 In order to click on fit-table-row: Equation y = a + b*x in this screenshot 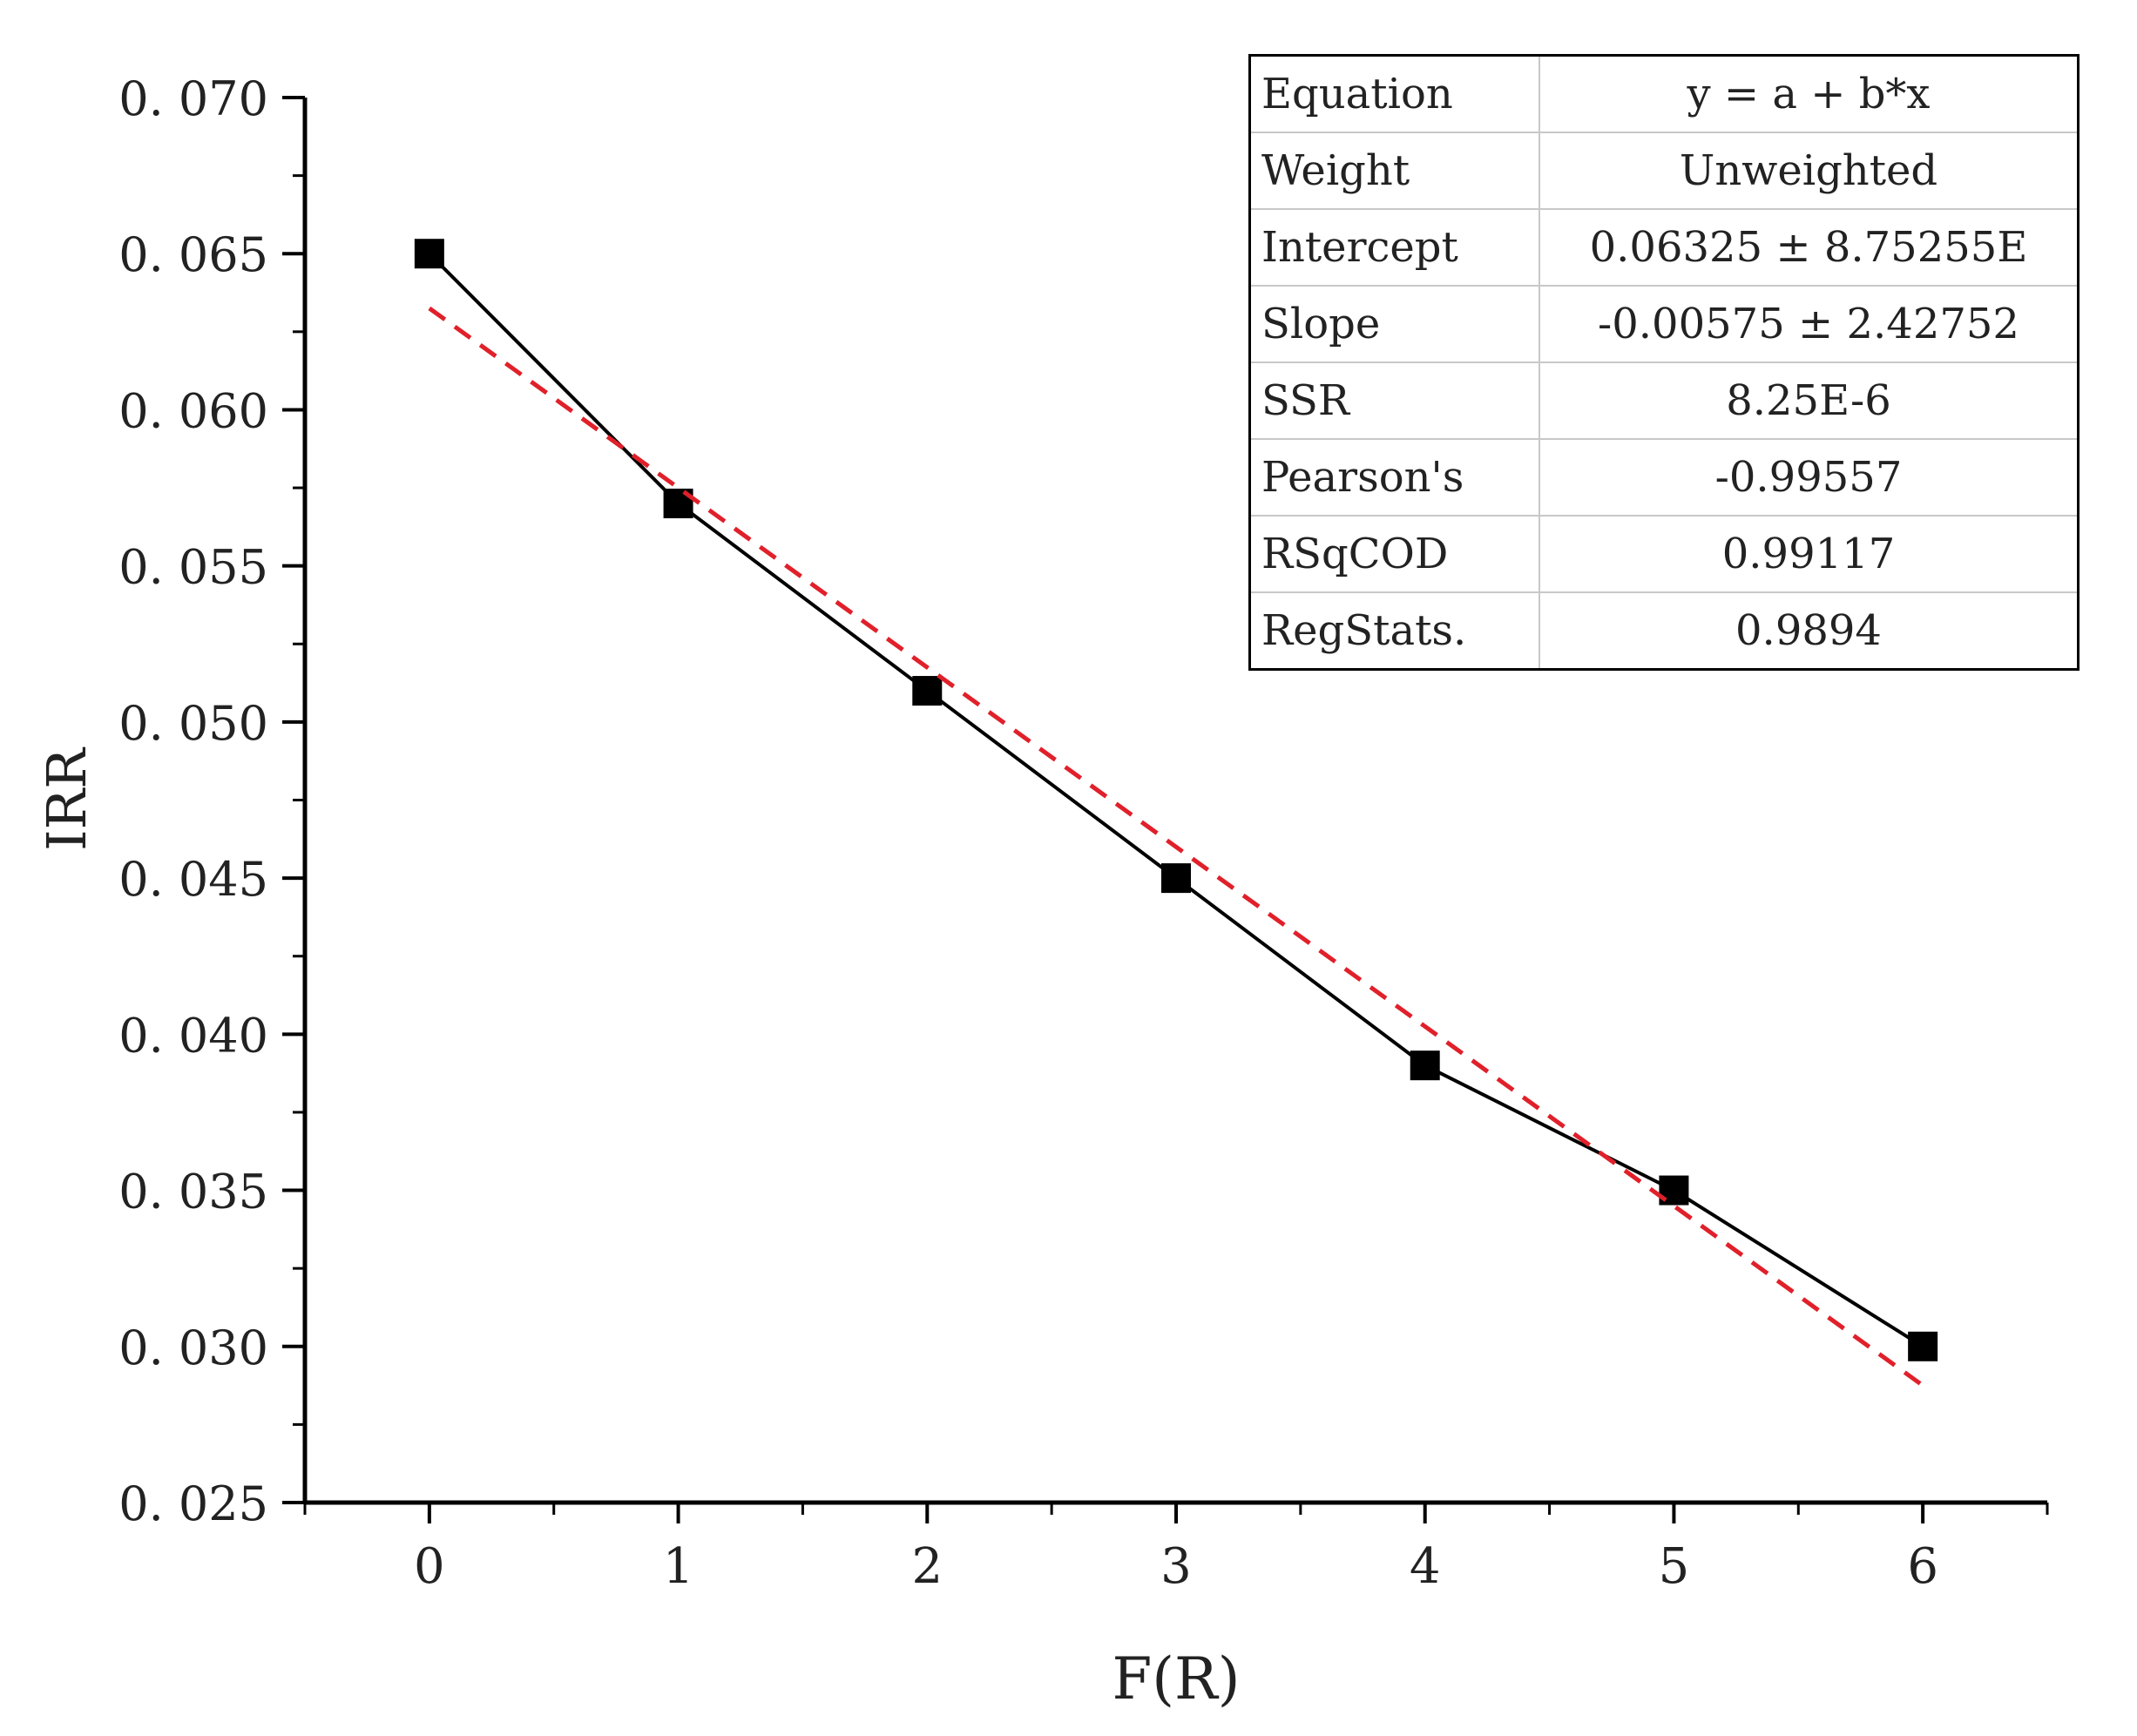, I will do `click(1664, 93)`.